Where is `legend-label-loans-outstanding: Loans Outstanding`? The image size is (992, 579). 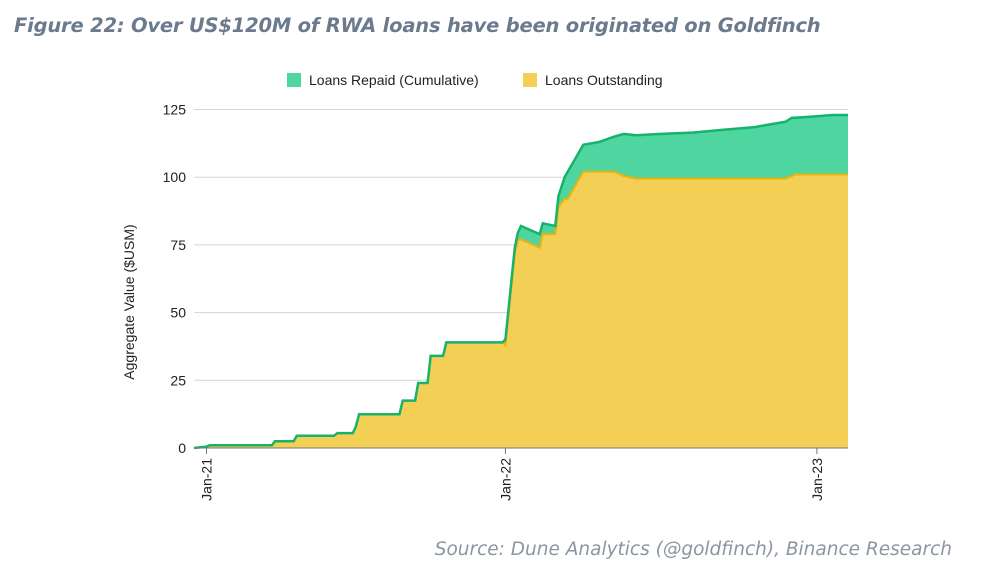
legend-label-loans-outstanding: Loans Outstanding is located at coordinates (604, 80).